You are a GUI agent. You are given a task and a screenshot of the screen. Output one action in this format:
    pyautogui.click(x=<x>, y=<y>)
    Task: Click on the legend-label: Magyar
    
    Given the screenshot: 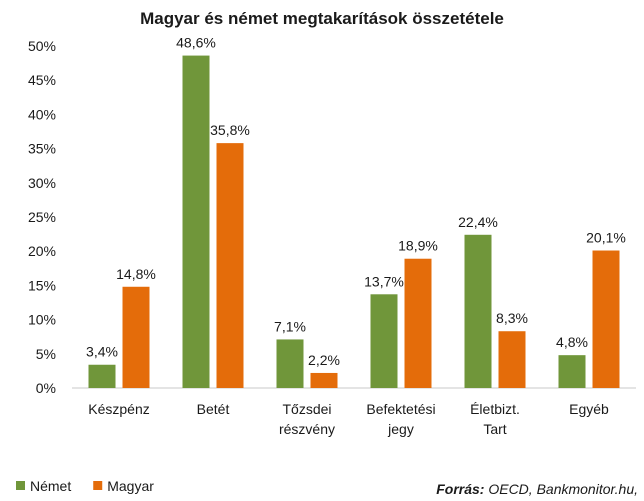 What is the action you would take?
    pyautogui.click(x=130, y=486)
    